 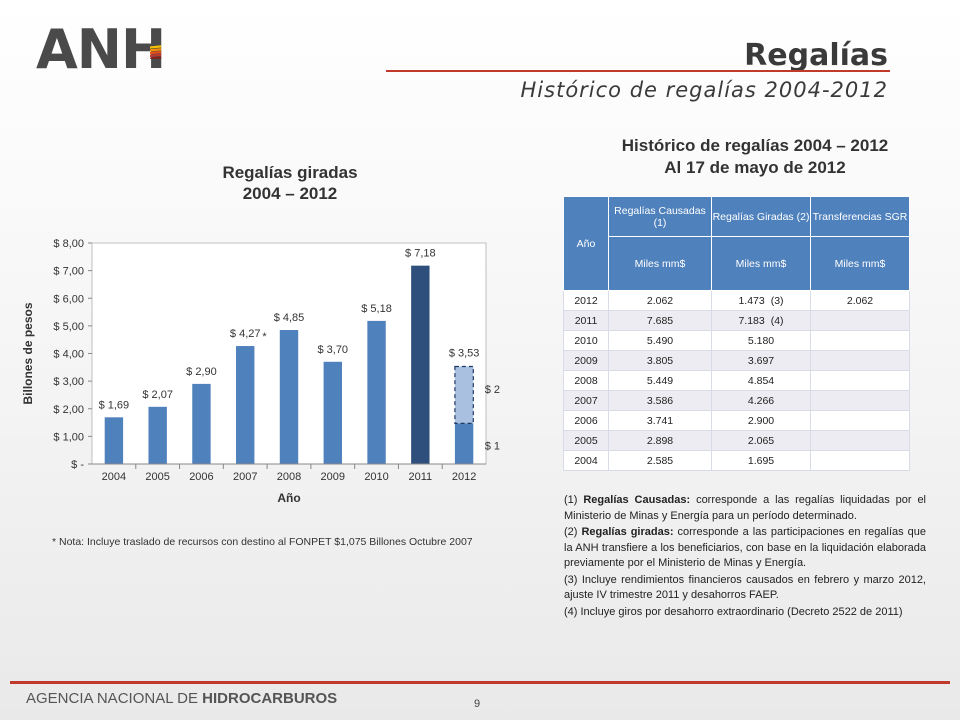 I want to click on footer-agency-name: AGENCIA NACIONAL DE HIDROCARBUROS, so click(x=181, y=698).